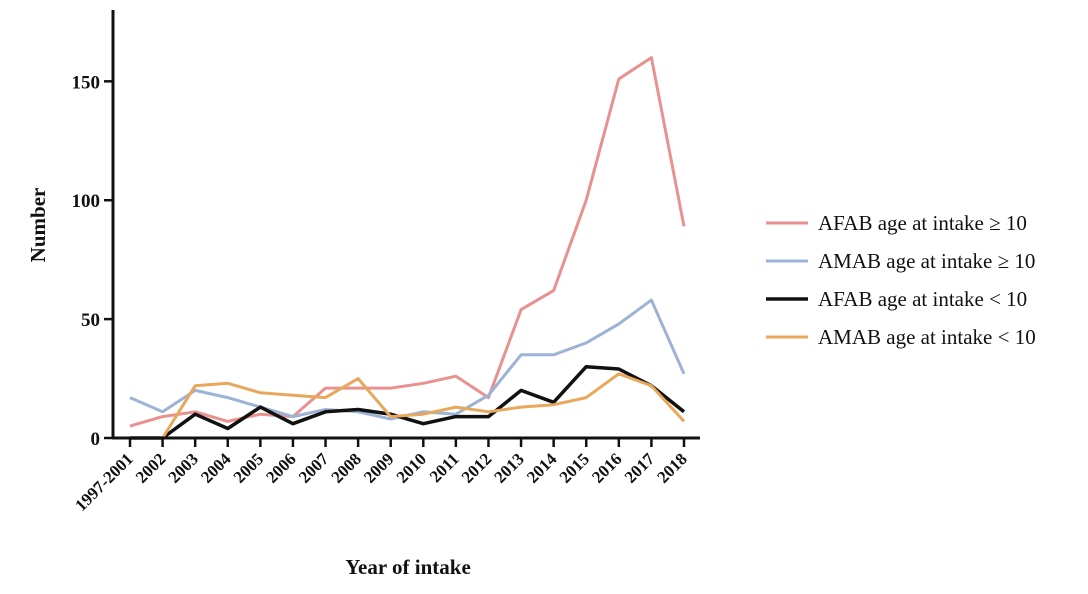 The width and height of the screenshot is (1088, 594). What do you see at coordinates (444, 467) in the screenshot?
I see `x-tick-label: 2011` at bounding box center [444, 467].